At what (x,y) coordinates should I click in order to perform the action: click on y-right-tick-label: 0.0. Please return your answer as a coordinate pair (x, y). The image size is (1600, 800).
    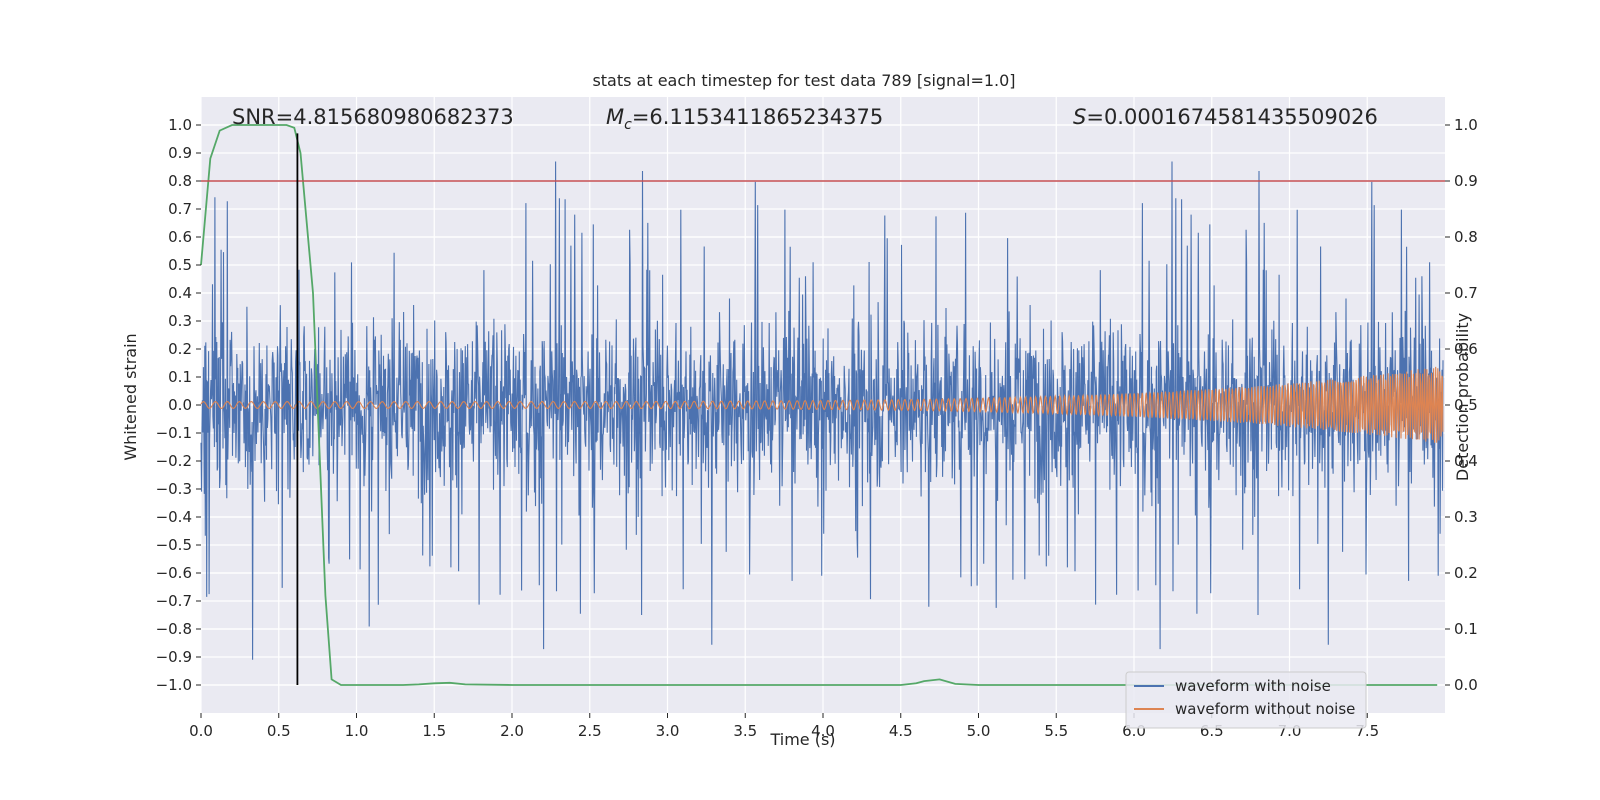
    Looking at the image, I should click on (1466, 685).